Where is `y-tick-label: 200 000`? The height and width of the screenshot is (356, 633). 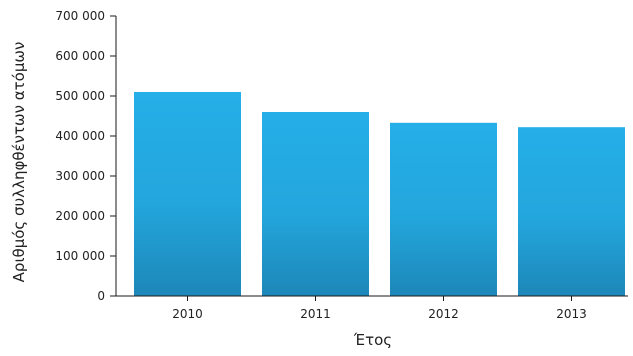
y-tick-label: 200 000 is located at coordinates (80, 216).